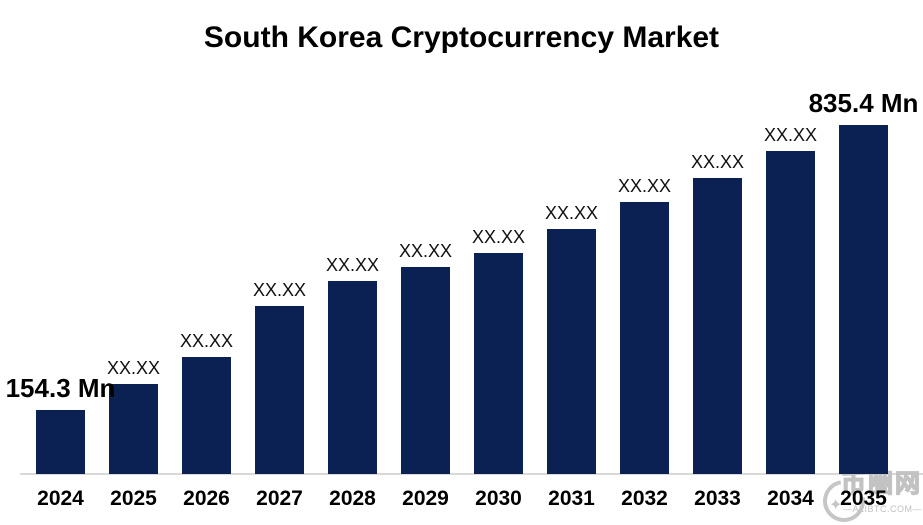  What do you see at coordinates (352, 265) in the screenshot?
I see `value-label-2028: XX.XX` at bounding box center [352, 265].